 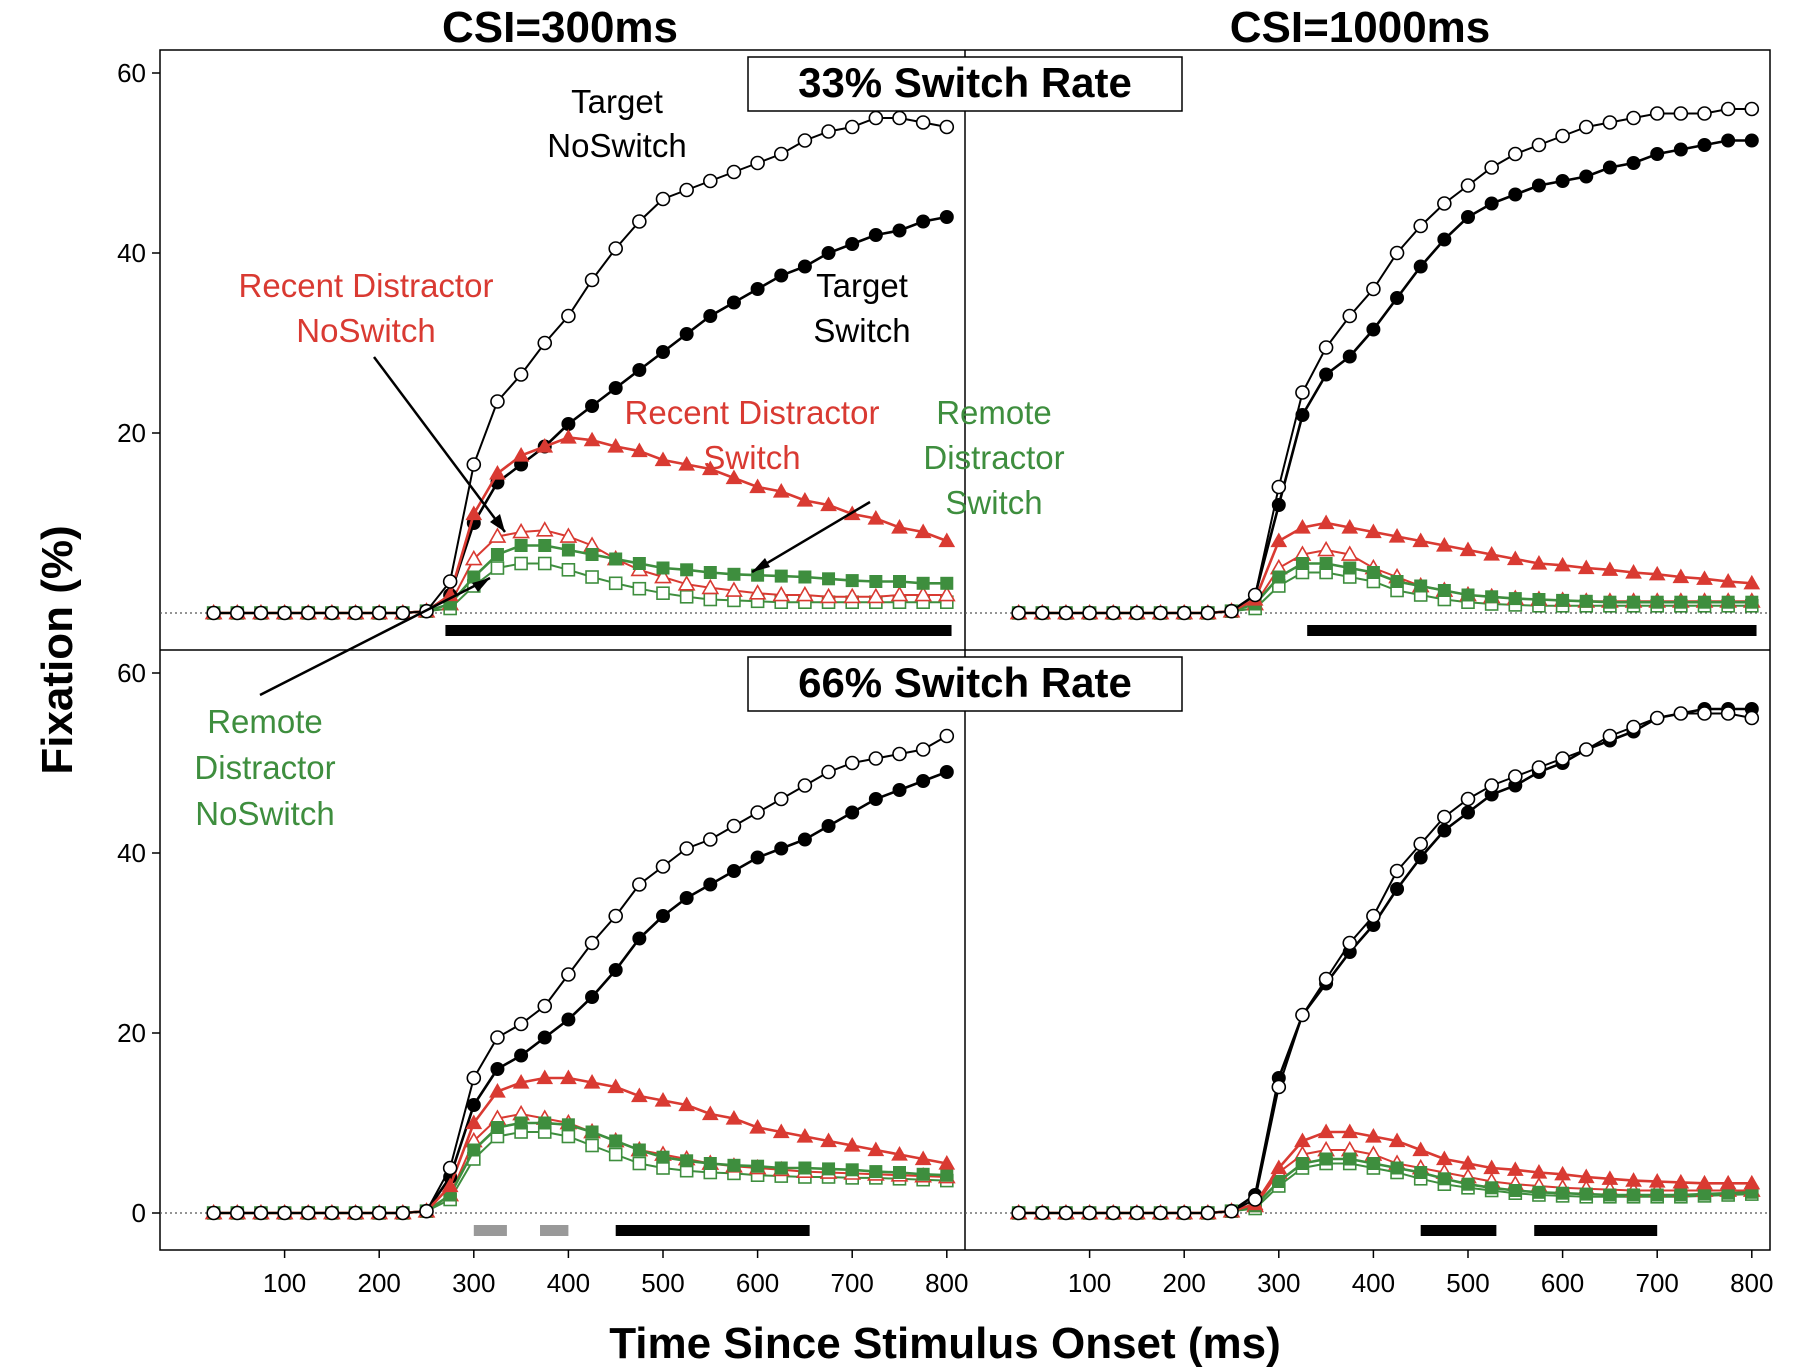 I want to click on significance-bar, so click(x=554, y=1230).